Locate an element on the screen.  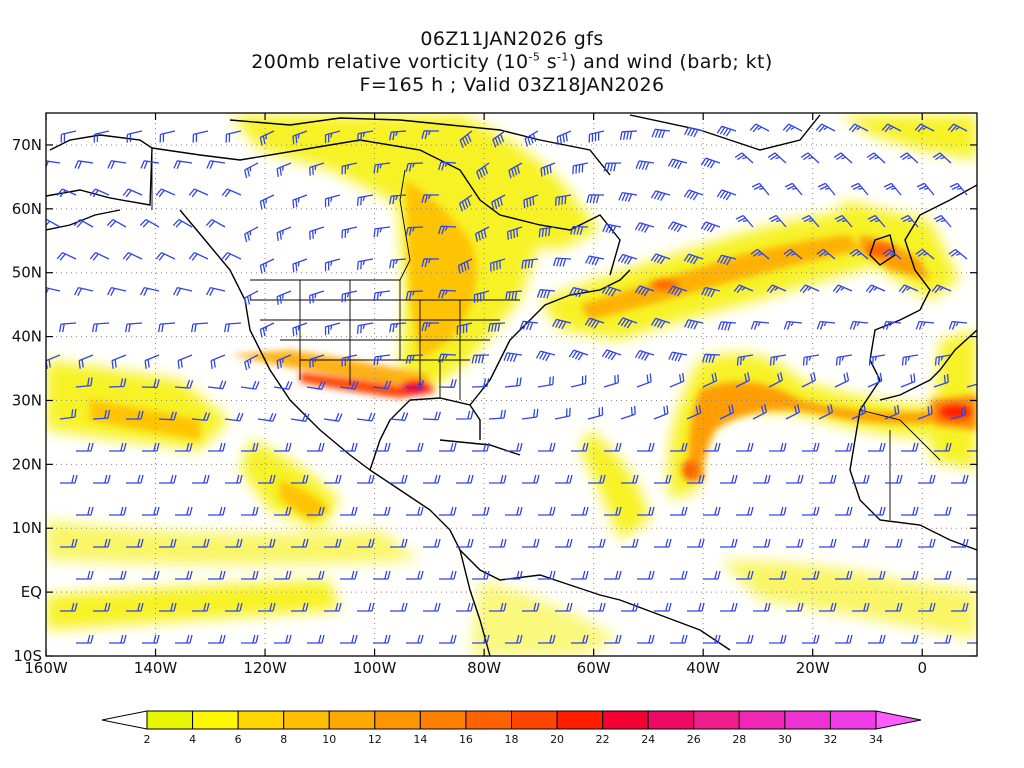
colorbar-label: 4 is located at coordinates (192, 739).